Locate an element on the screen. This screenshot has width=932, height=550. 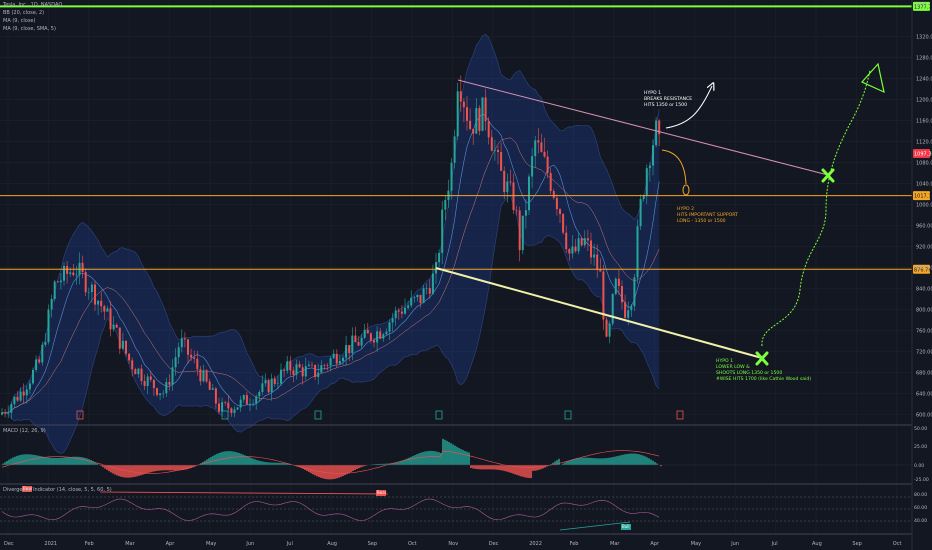
price-tick-label: 1080.00 is located at coordinates (924, 164).